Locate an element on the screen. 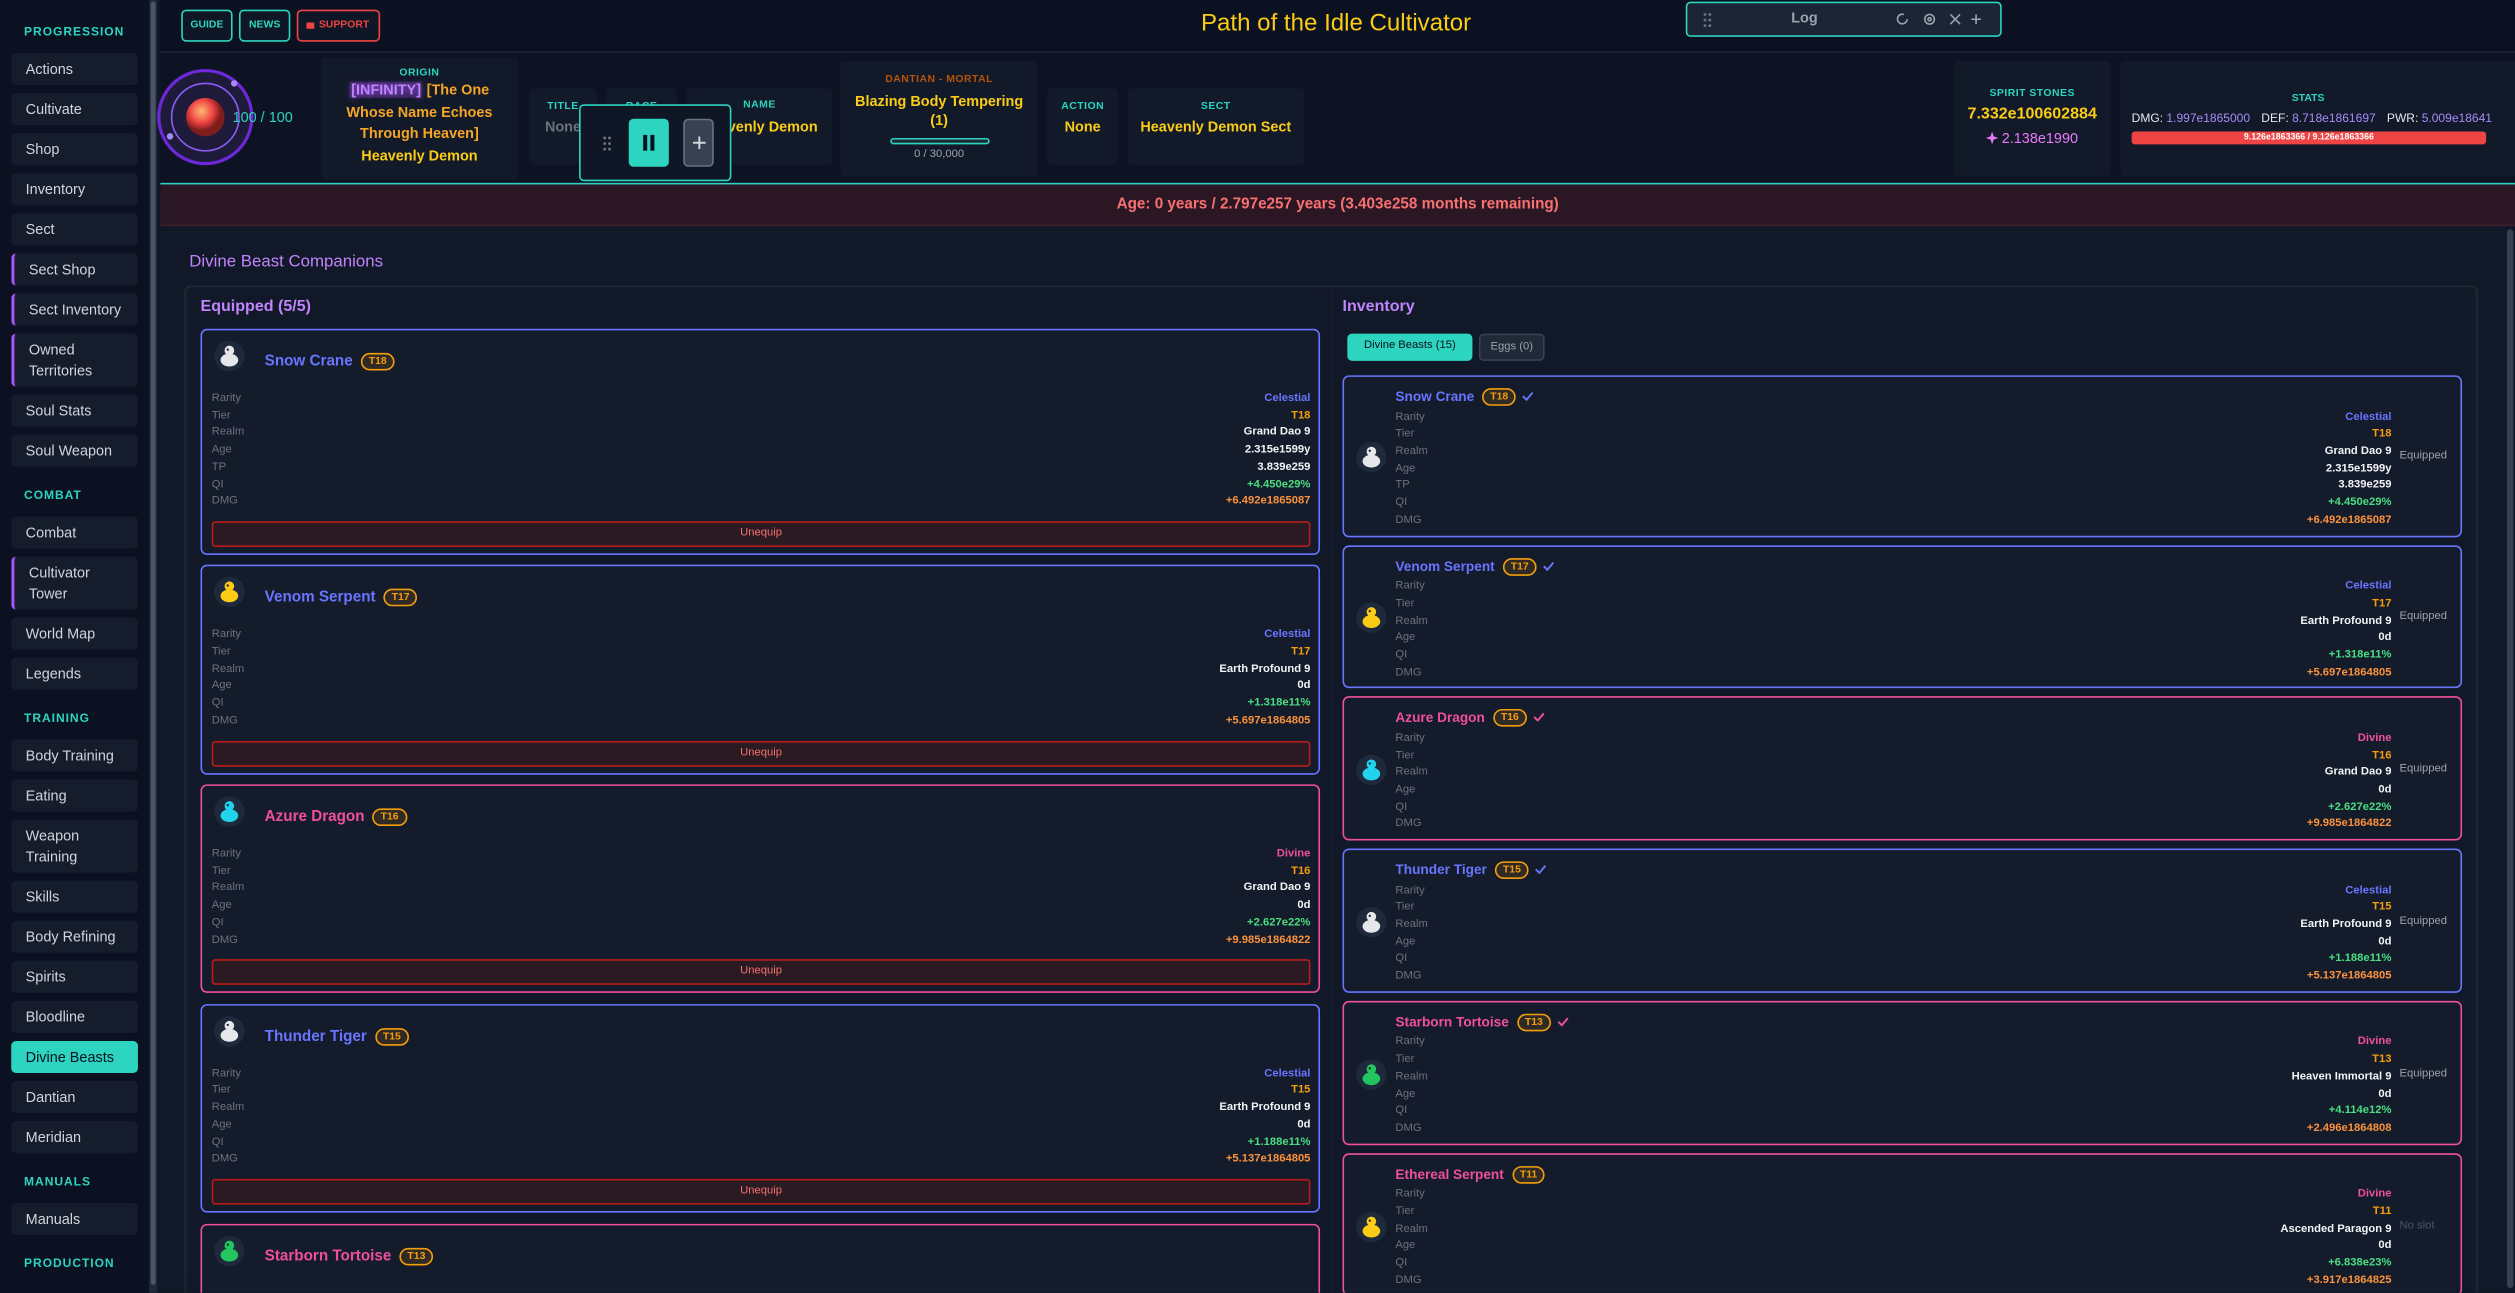 The width and height of the screenshot is (2515, 1293). nav-item: Inventory is located at coordinates (74, 189).